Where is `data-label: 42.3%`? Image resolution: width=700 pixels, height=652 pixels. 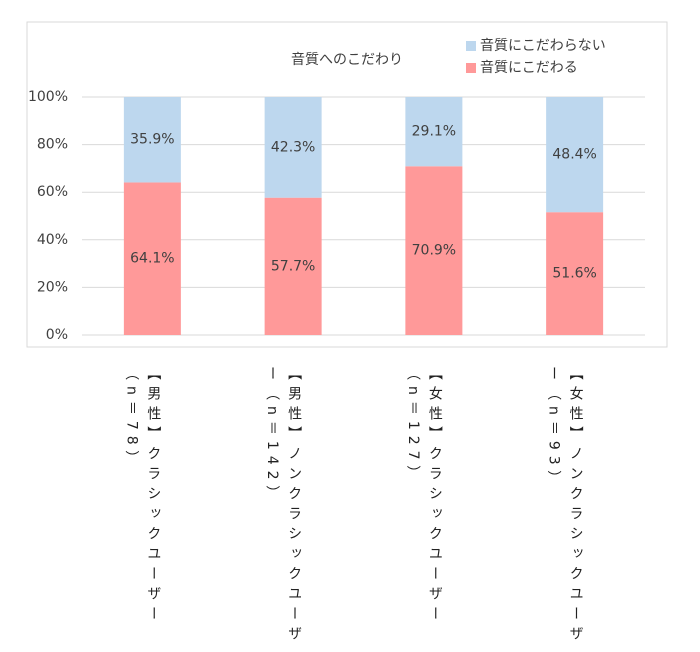
data-label: 42.3% is located at coordinates (293, 147).